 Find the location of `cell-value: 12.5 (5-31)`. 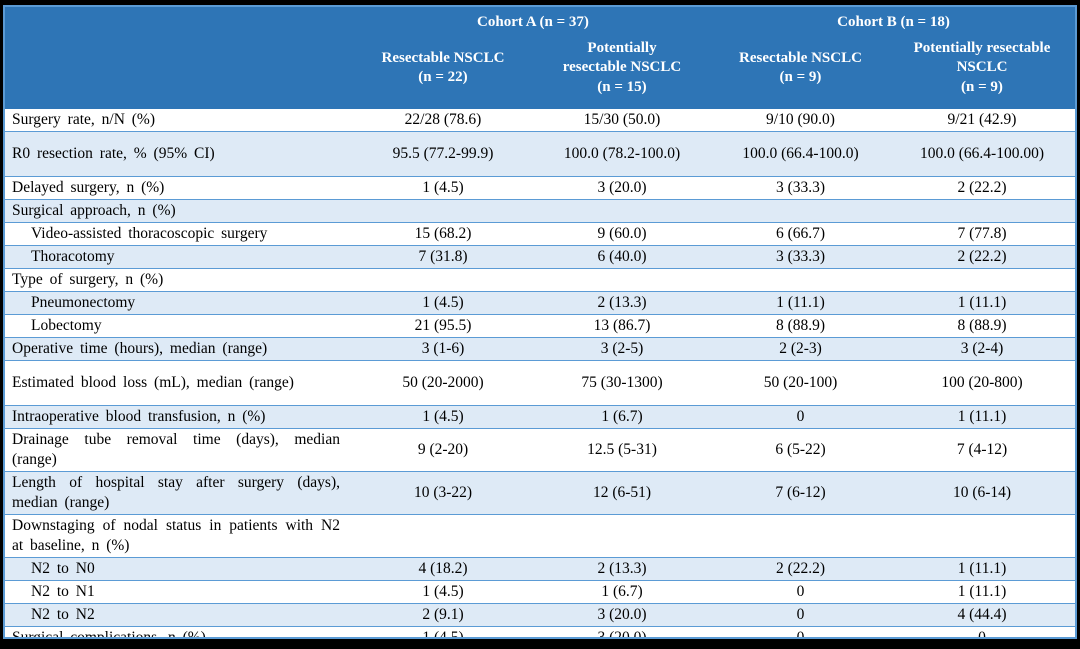

cell-value: 12.5 (5-31) is located at coordinates (622, 449).